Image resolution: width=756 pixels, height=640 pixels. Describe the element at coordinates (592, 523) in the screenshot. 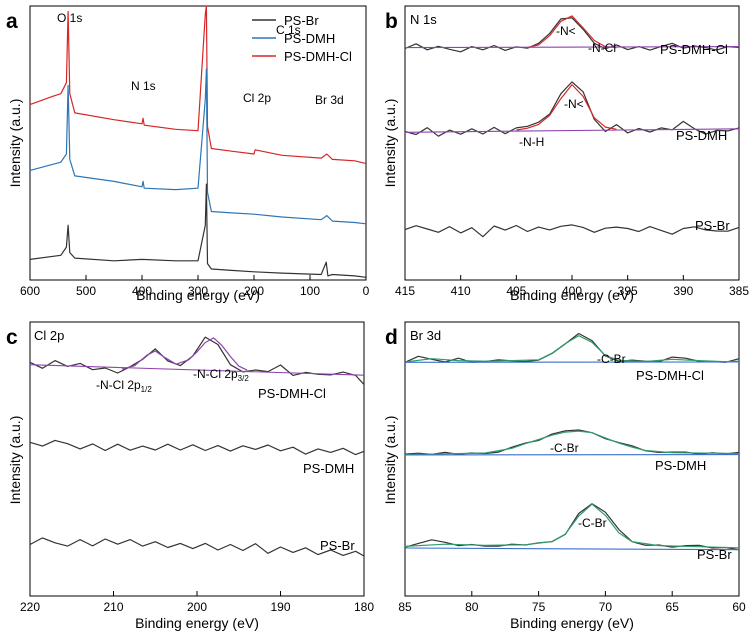

I see `panel-d-annot-c-br-br: -C-Br` at that location.